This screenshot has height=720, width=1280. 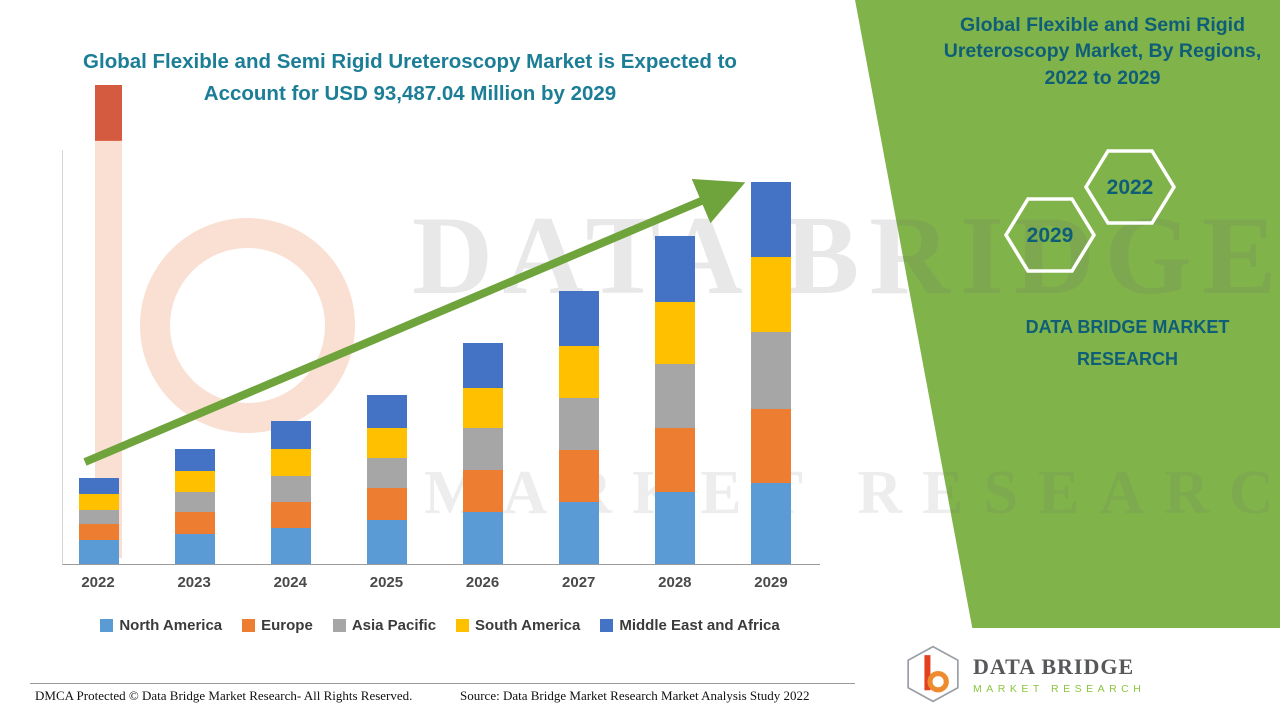 What do you see at coordinates (699, 625) in the screenshot?
I see `legend-label: Middle East and Africa` at bounding box center [699, 625].